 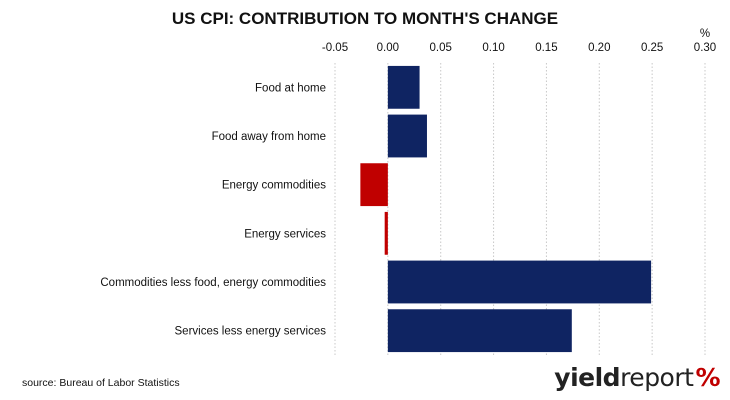 What do you see at coordinates (251, 332) in the screenshot?
I see `category-label: Services less energy services` at bounding box center [251, 332].